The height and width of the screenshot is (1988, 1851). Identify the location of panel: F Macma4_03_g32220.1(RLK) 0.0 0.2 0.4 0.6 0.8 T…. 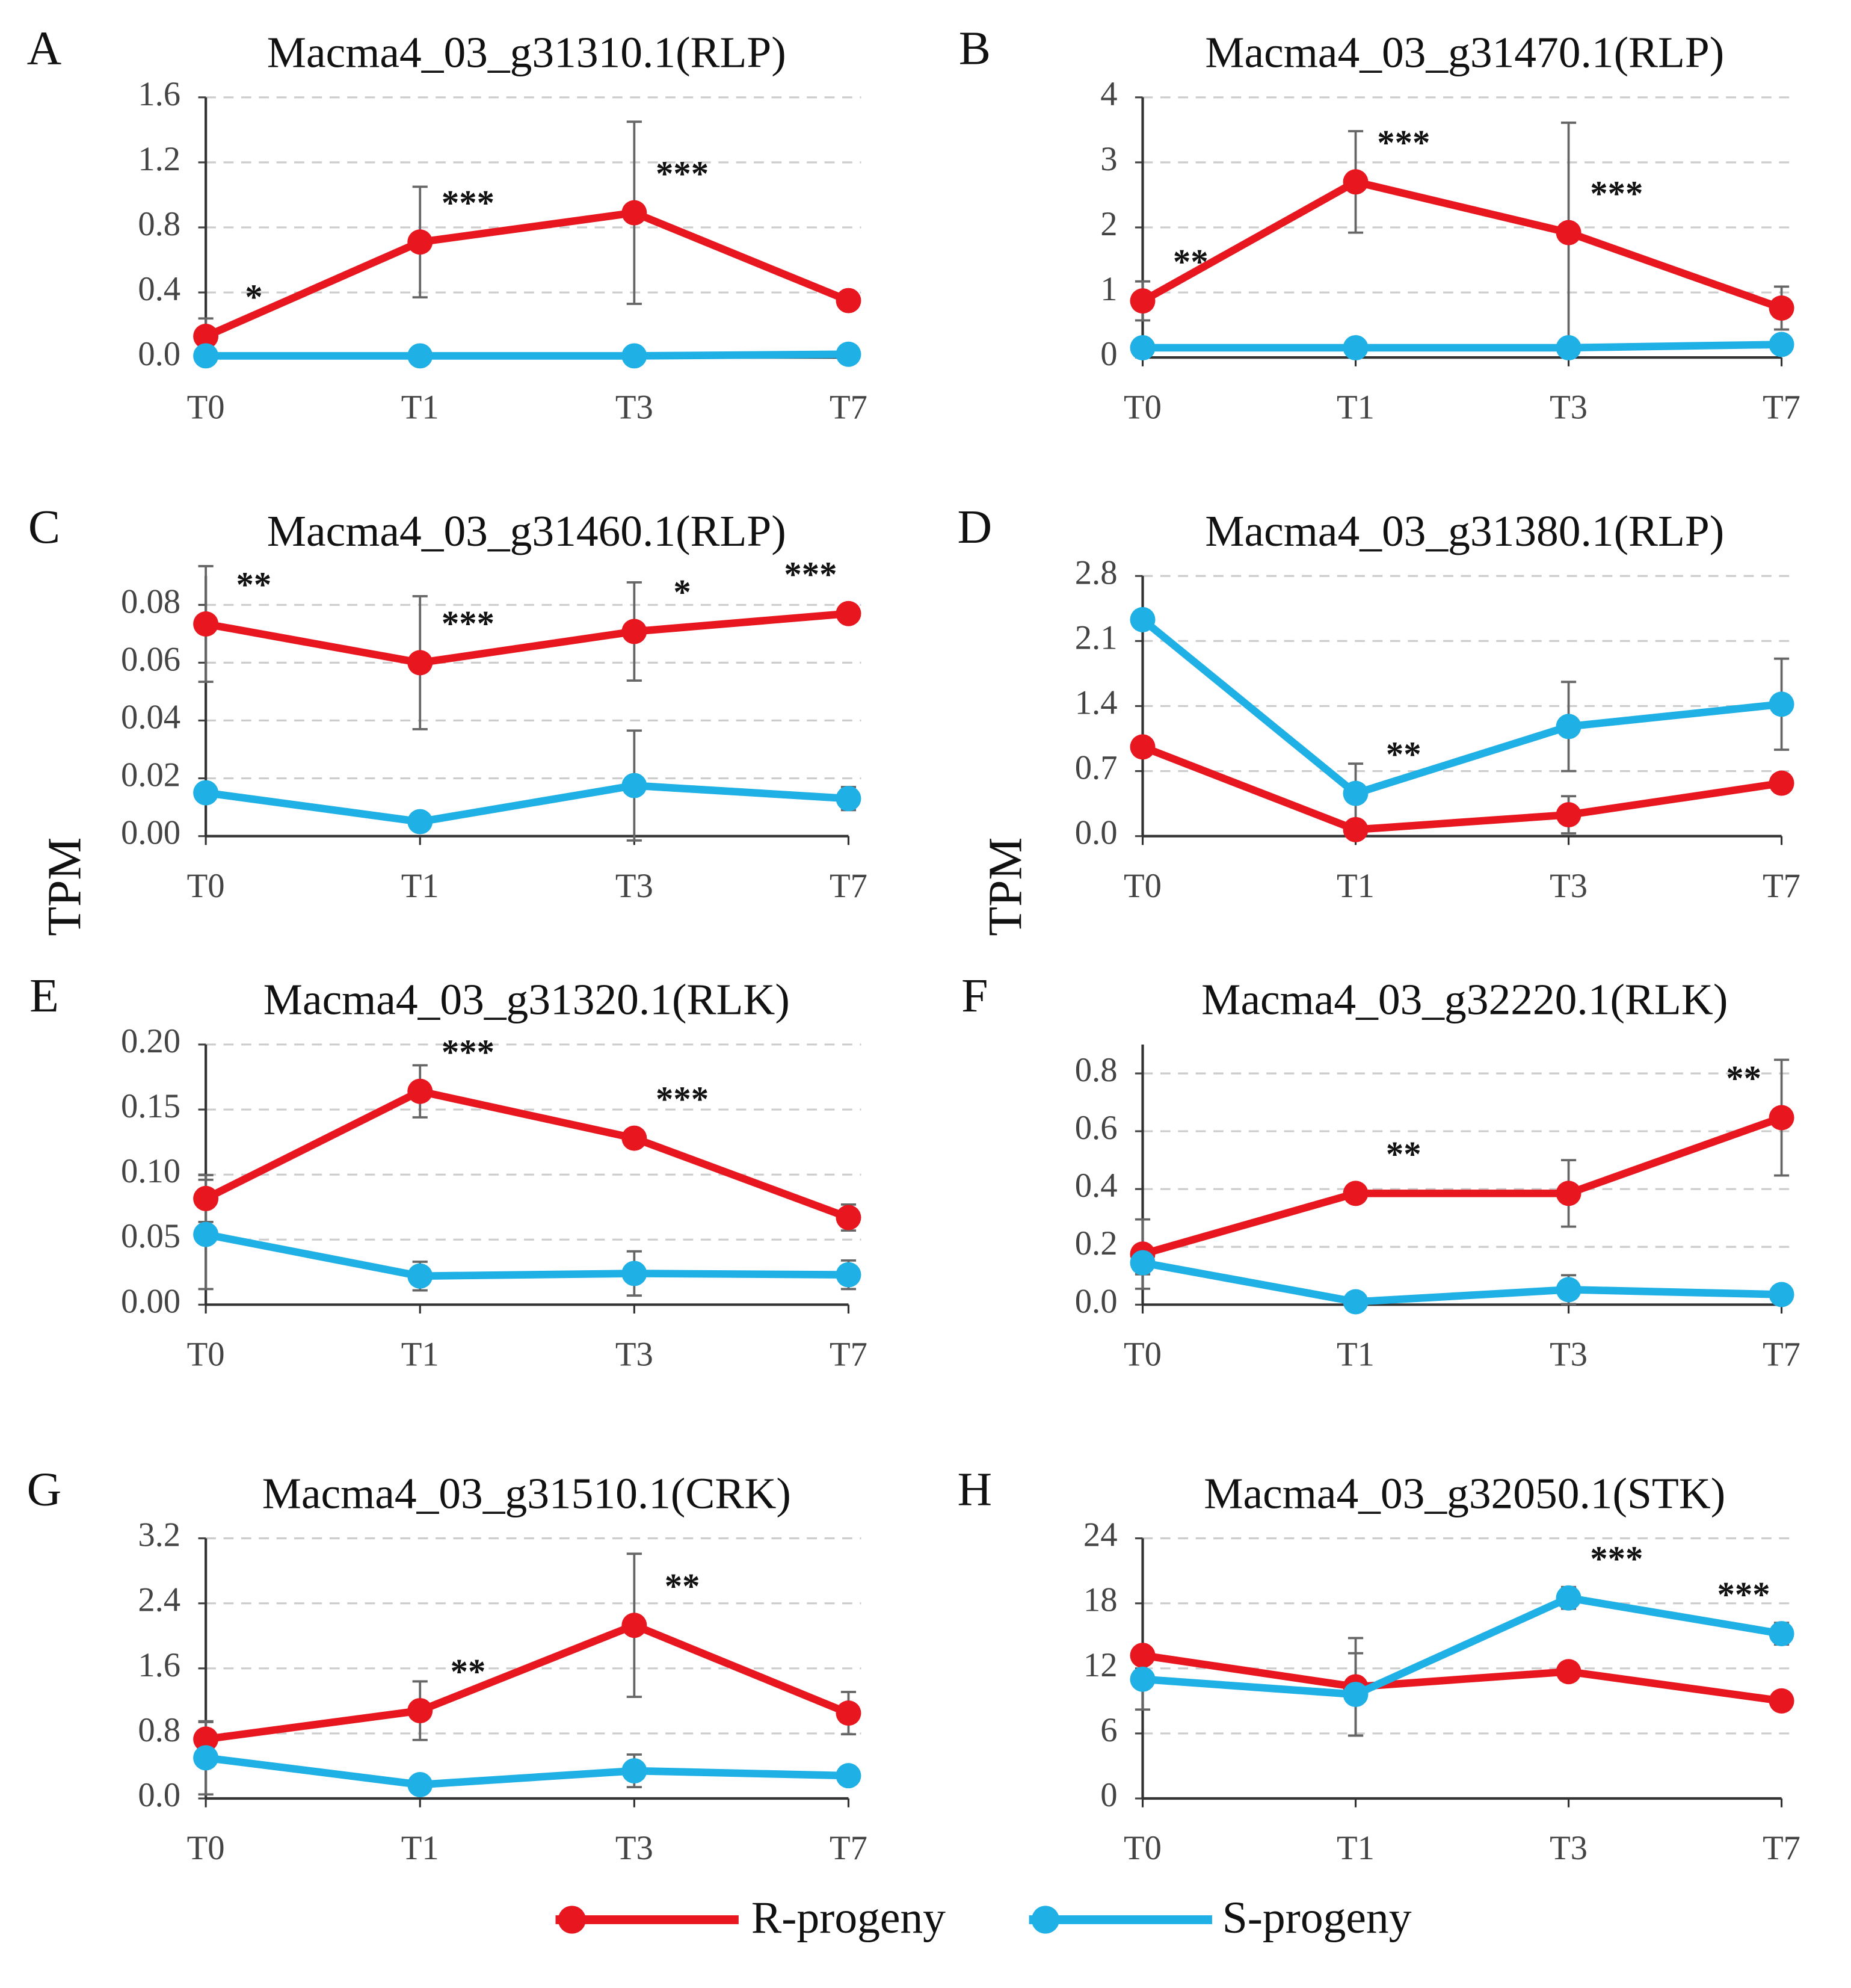
(1380, 1171).